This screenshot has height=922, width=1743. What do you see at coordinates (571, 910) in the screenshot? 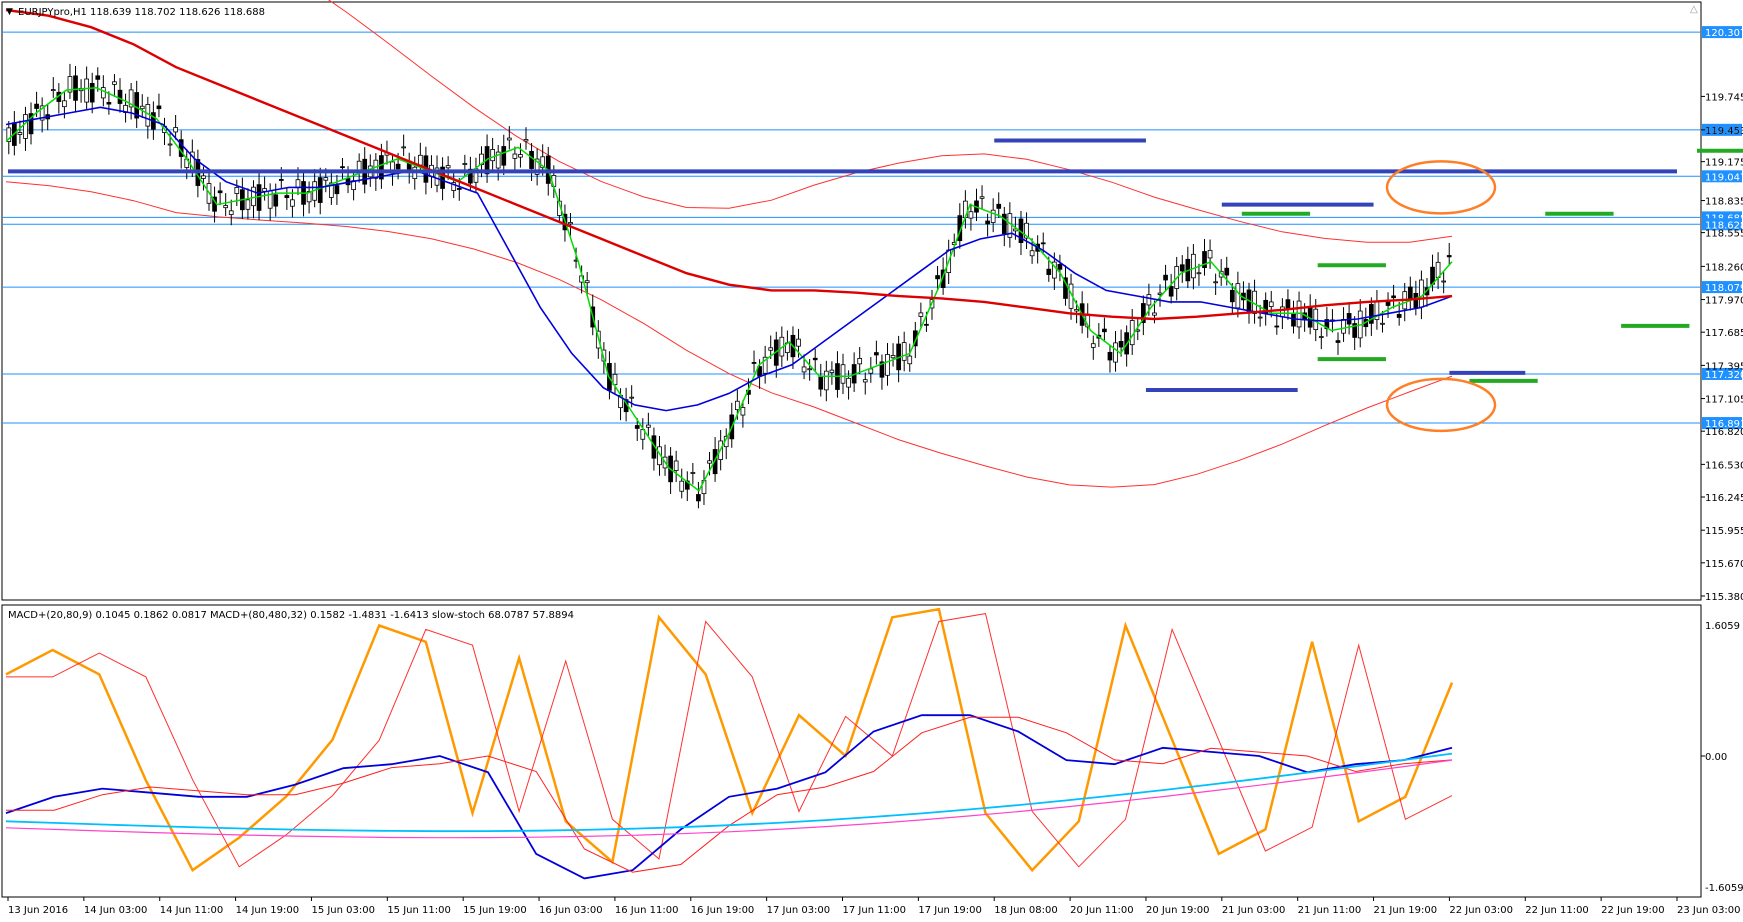
I see `x-tick-label: 16 Jun 03:00` at bounding box center [571, 910].